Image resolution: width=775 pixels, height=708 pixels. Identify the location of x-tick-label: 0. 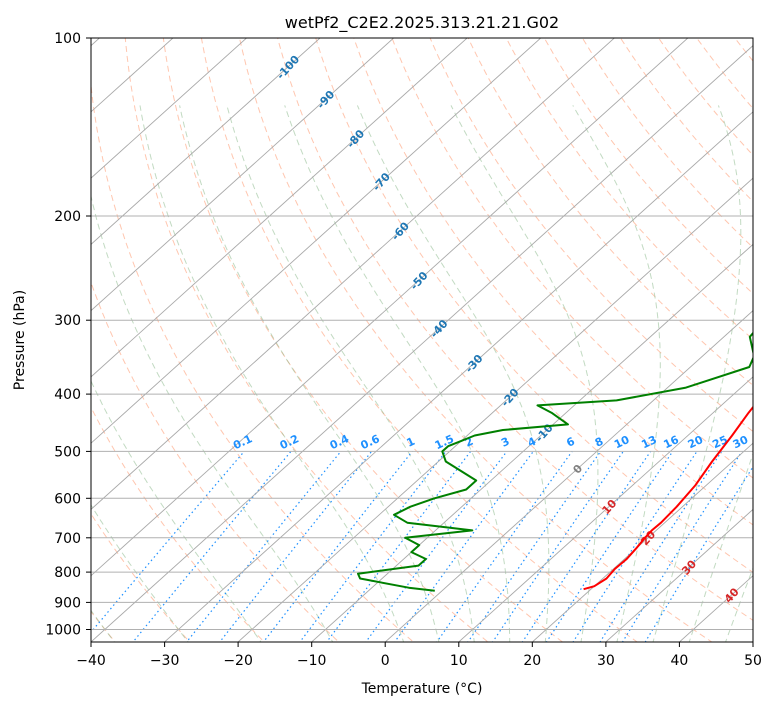
(385, 661).